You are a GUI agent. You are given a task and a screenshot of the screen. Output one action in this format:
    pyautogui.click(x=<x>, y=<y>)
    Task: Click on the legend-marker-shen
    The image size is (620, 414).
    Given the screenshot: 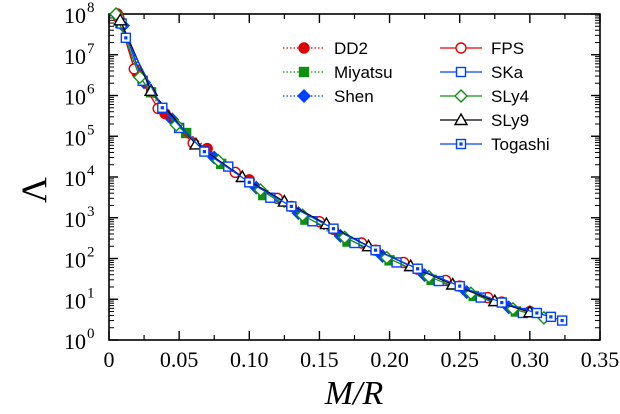 What is the action you would take?
    pyautogui.click(x=304, y=96)
    